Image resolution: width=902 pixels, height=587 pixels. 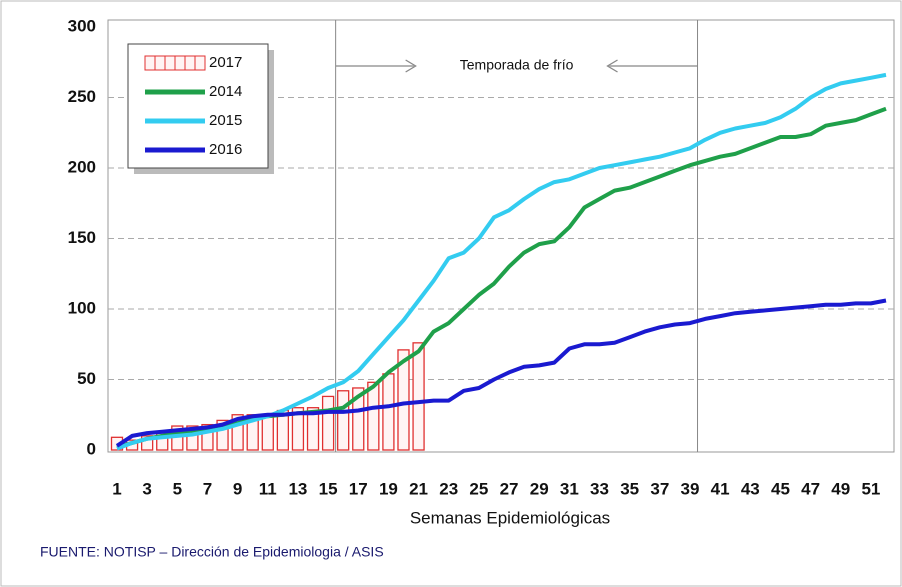 What do you see at coordinates (207, 488) in the screenshot?
I see `x-tick-label: 7` at bounding box center [207, 488].